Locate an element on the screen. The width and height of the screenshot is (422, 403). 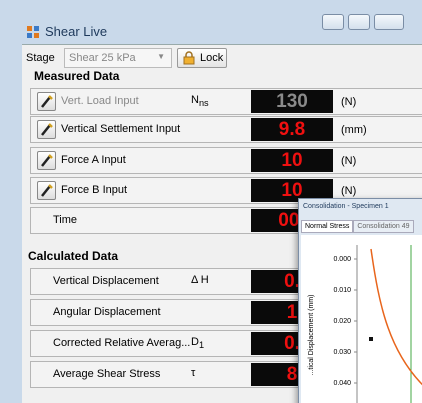
symbol: τ is located at coordinates (193, 373).